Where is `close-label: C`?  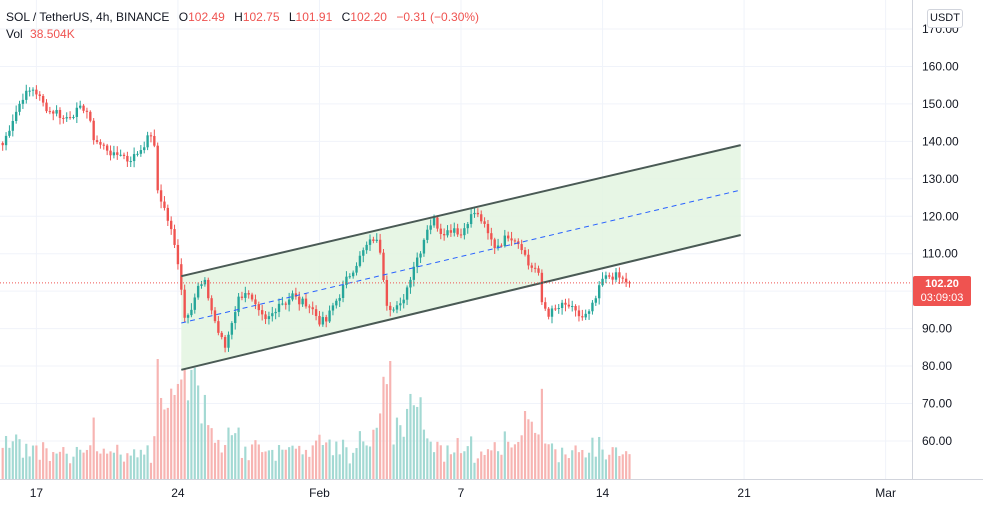 close-label: C is located at coordinates (346, 17).